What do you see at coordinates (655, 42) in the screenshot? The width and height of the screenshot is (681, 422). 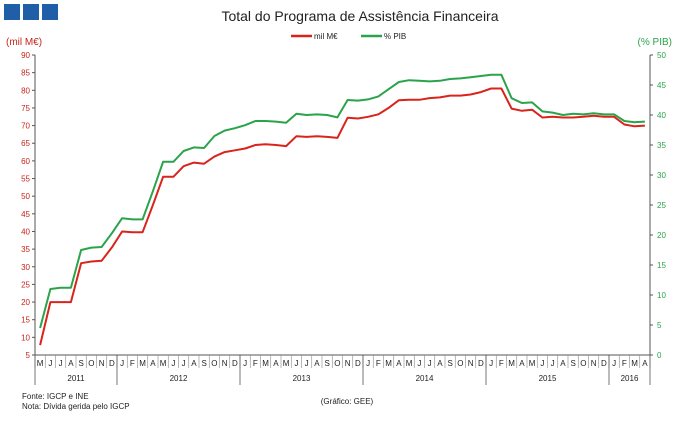 I see `y-right-axis-title: (% PIB)` at bounding box center [655, 42].